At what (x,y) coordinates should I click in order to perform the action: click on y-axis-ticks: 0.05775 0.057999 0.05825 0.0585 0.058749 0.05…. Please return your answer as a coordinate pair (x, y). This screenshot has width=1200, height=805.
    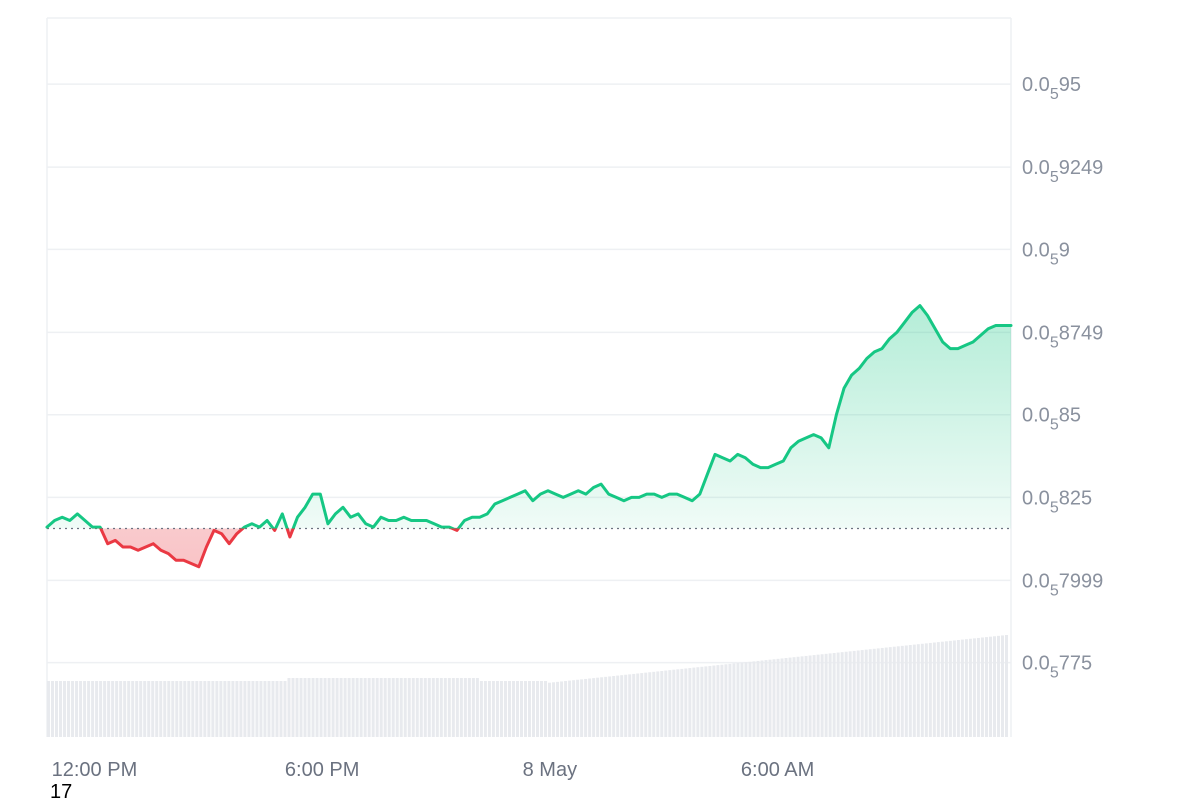
    Looking at the image, I should click on (1062, 378).